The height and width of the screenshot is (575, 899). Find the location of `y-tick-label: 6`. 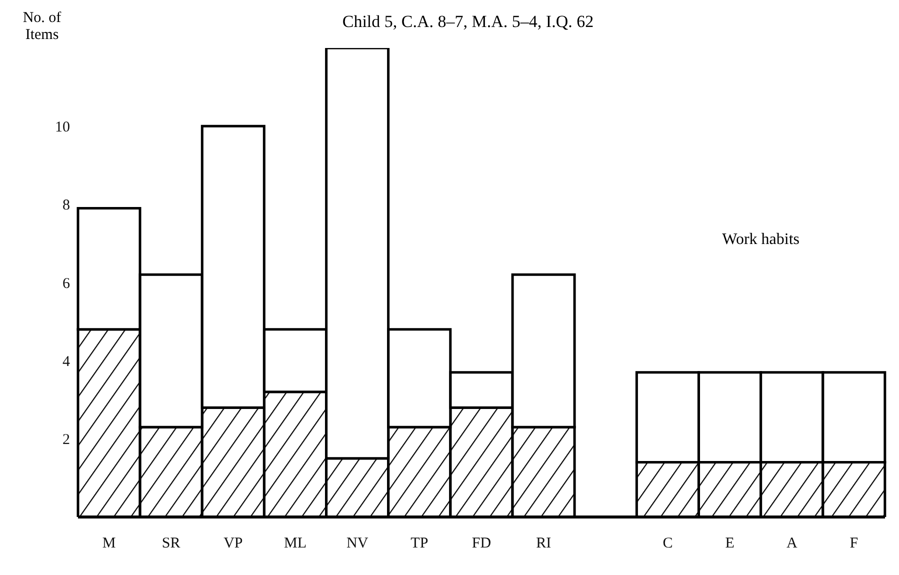

y-tick-label: 6 is located at coordinates (66, 284).